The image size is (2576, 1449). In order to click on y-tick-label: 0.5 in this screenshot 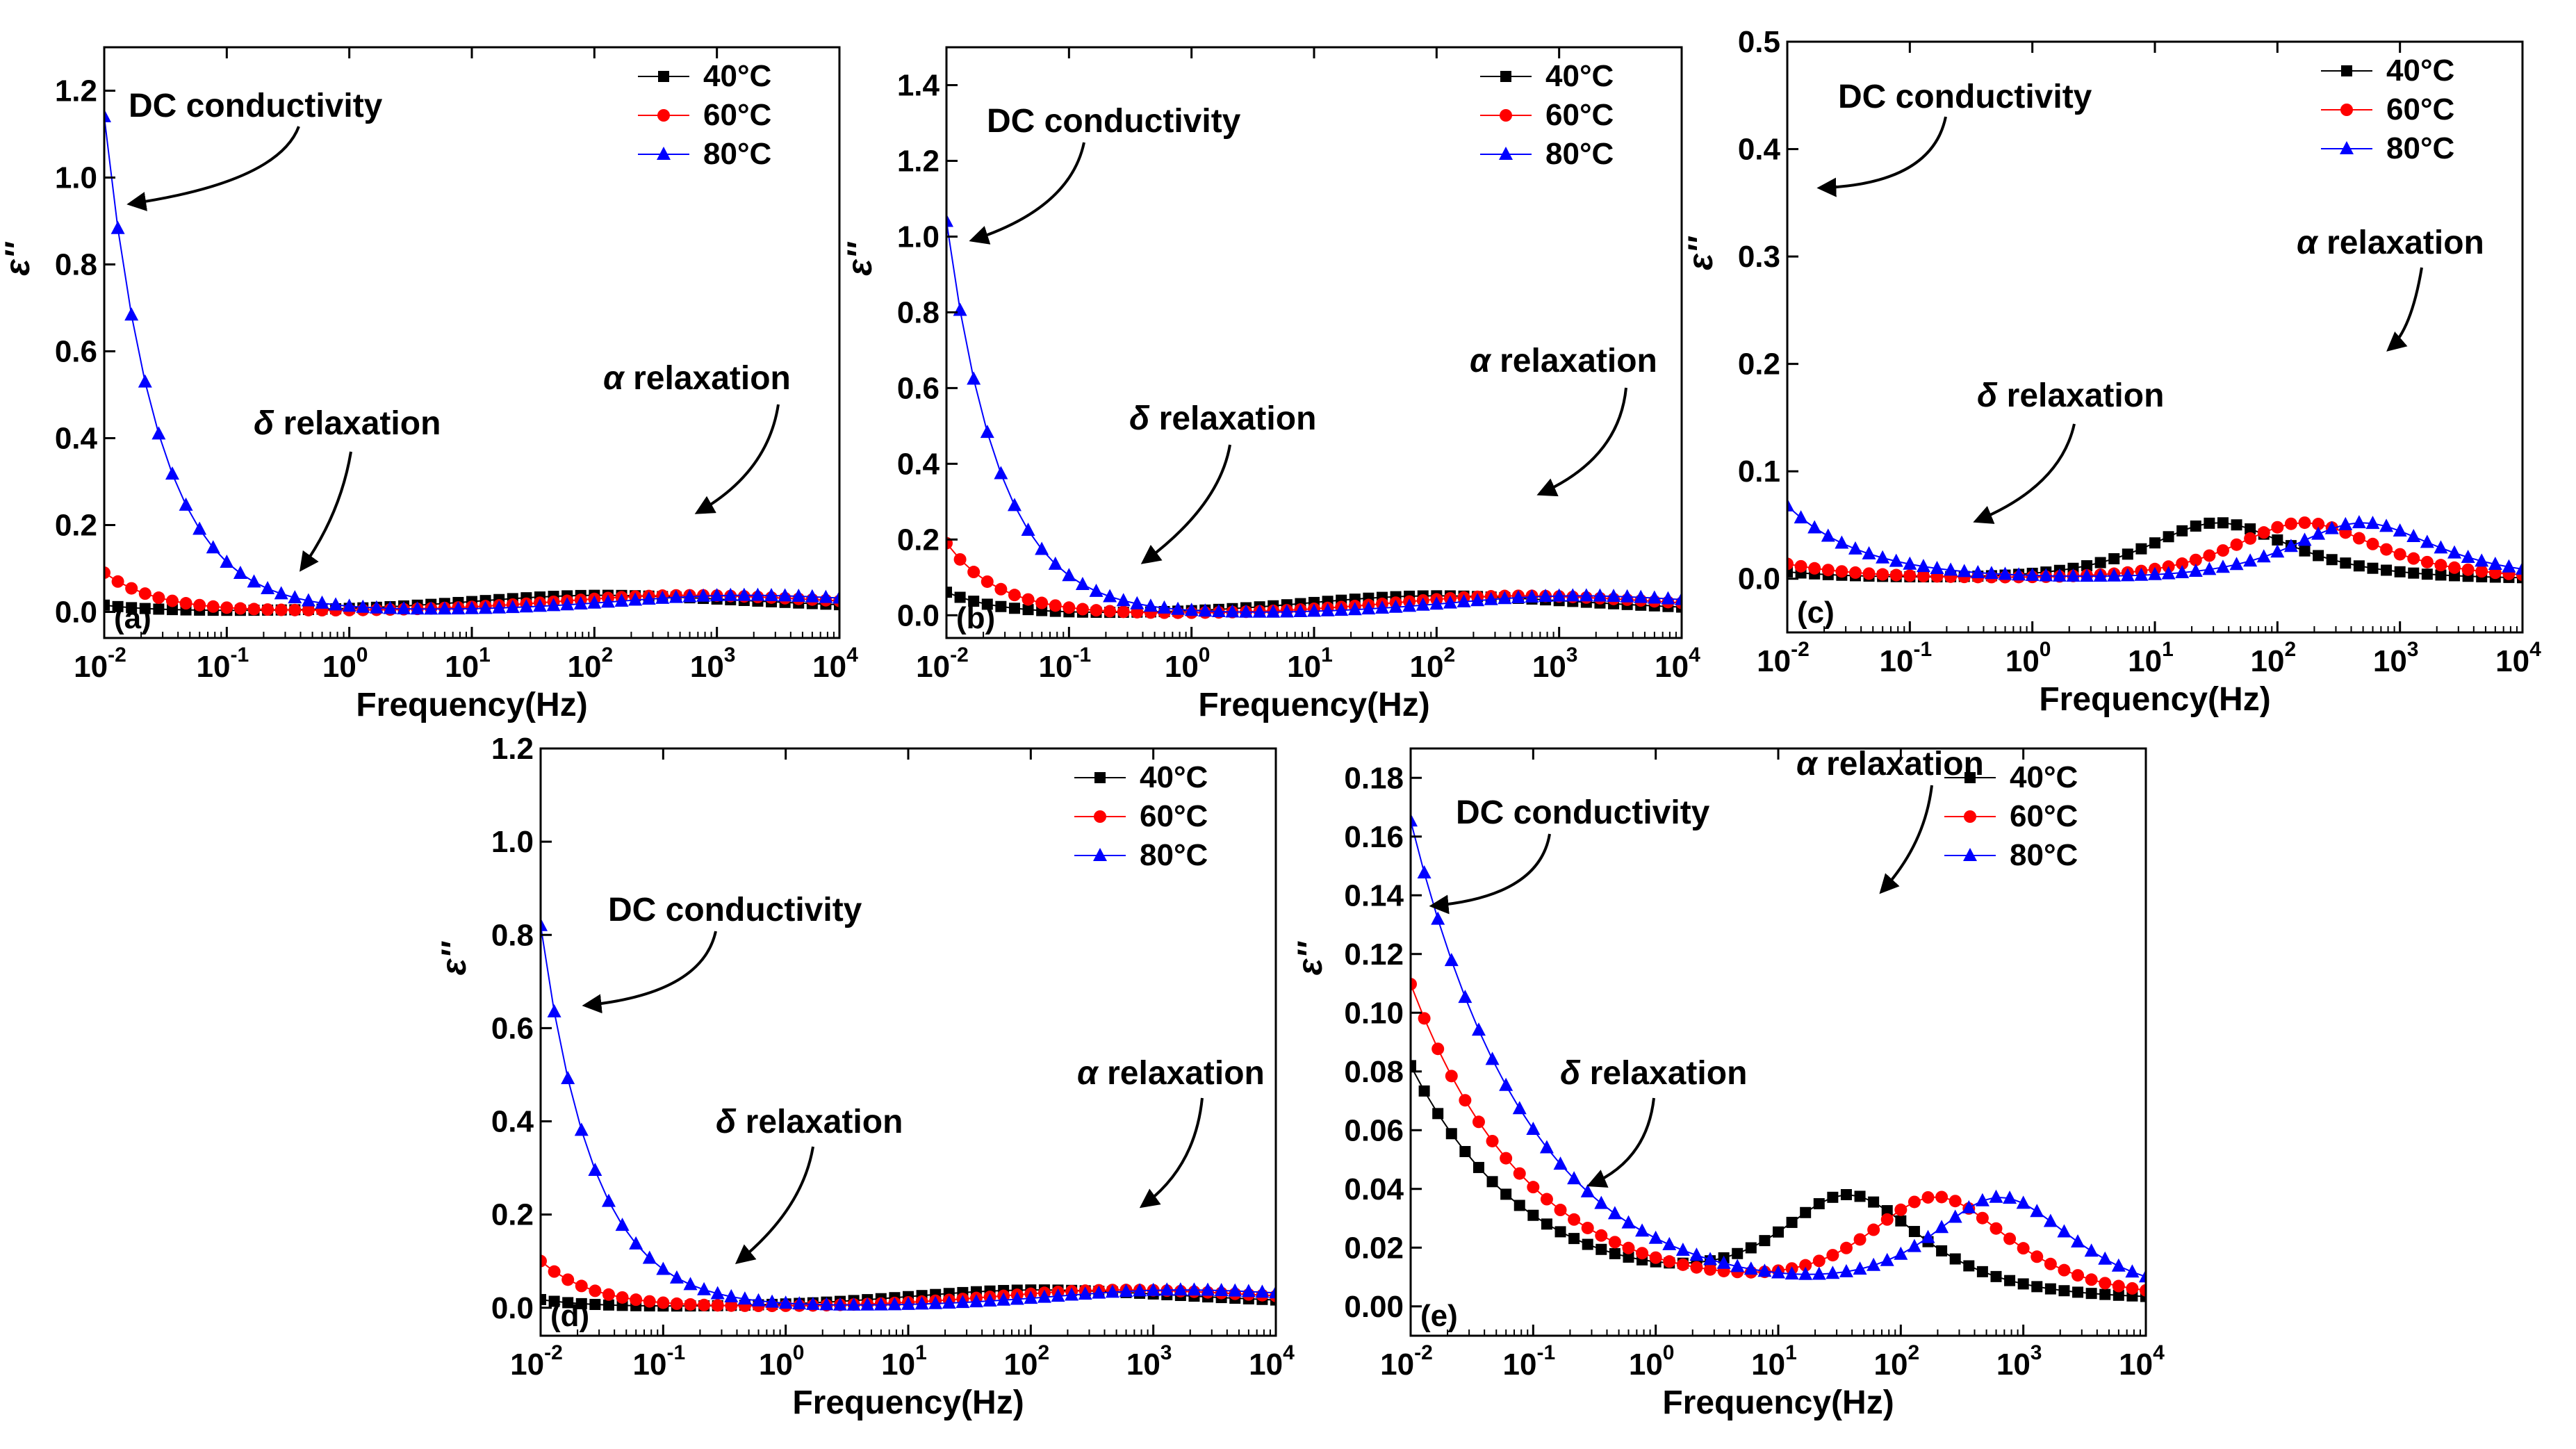, I will do `click(1759, 42)`.